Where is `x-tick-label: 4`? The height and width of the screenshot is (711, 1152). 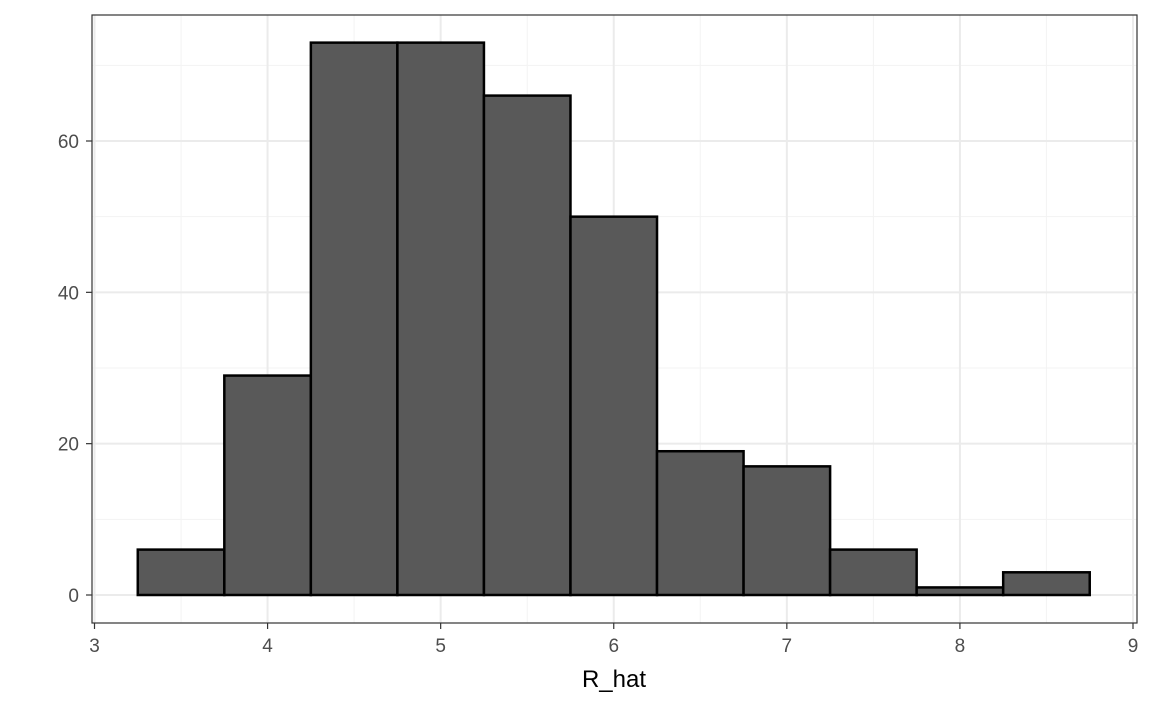 x-tick-label: 4 is located at coordinates (267, 646).